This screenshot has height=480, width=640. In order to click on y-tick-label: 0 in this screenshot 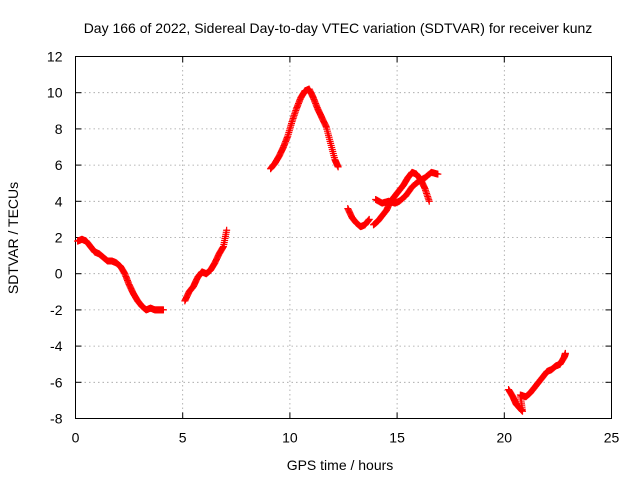, I will do `click(59, 274)`.